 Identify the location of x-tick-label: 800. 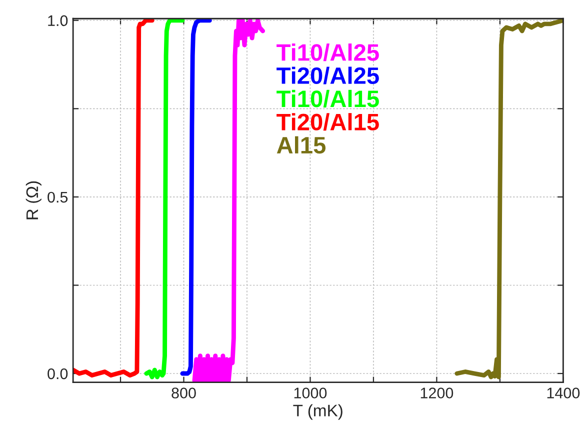
(184, 393).